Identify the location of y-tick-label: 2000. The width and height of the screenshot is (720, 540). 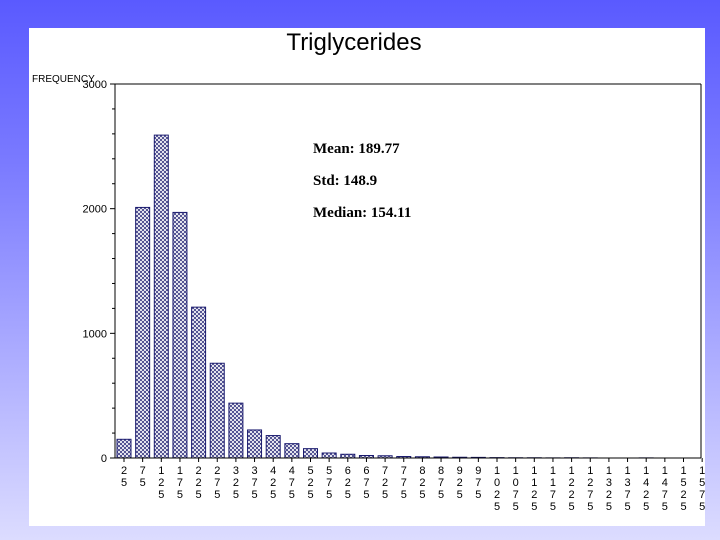
(95, 210).